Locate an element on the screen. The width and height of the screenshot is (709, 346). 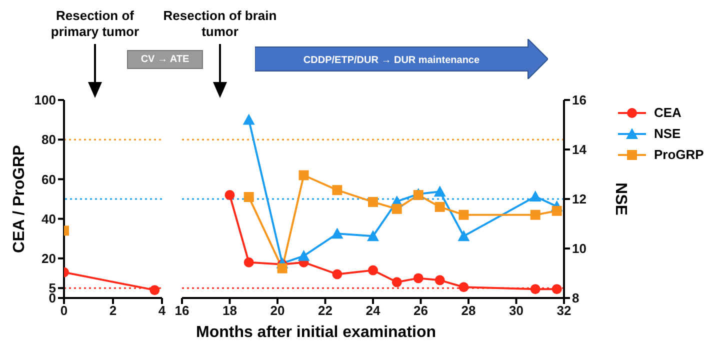
y2-tick-label: 8 is located at coordinates (576, 298).